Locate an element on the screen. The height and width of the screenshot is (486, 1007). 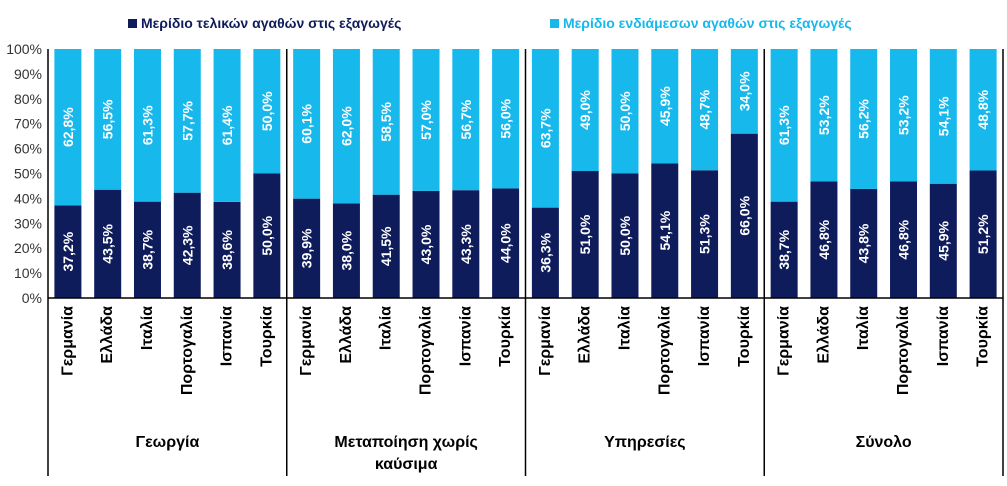
data-label-intermediate: 49,0% is located at coordinates (585, 110).